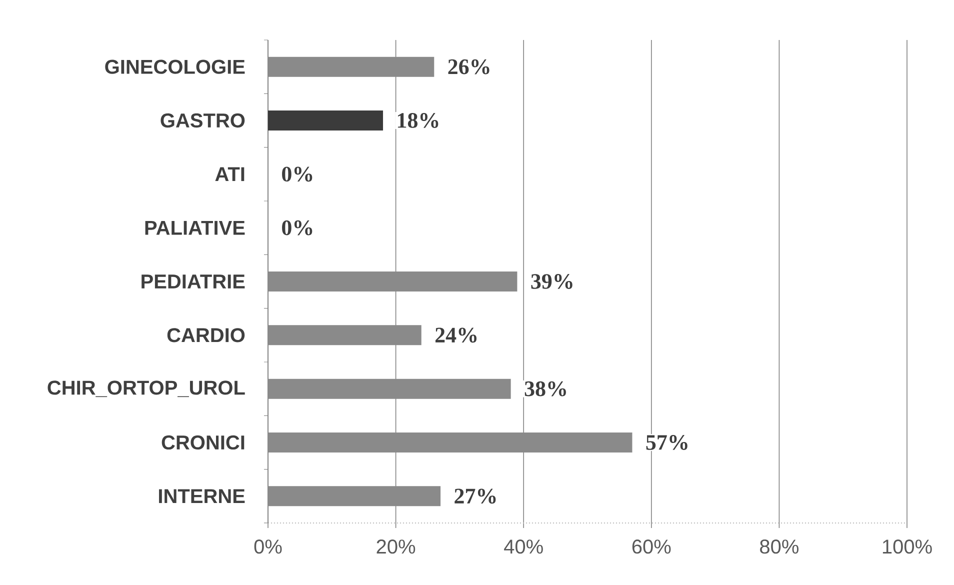  Describe the element at coordinates (206, 335) in the screenshot. I see `y-tick-label: CARDIO` at that location.